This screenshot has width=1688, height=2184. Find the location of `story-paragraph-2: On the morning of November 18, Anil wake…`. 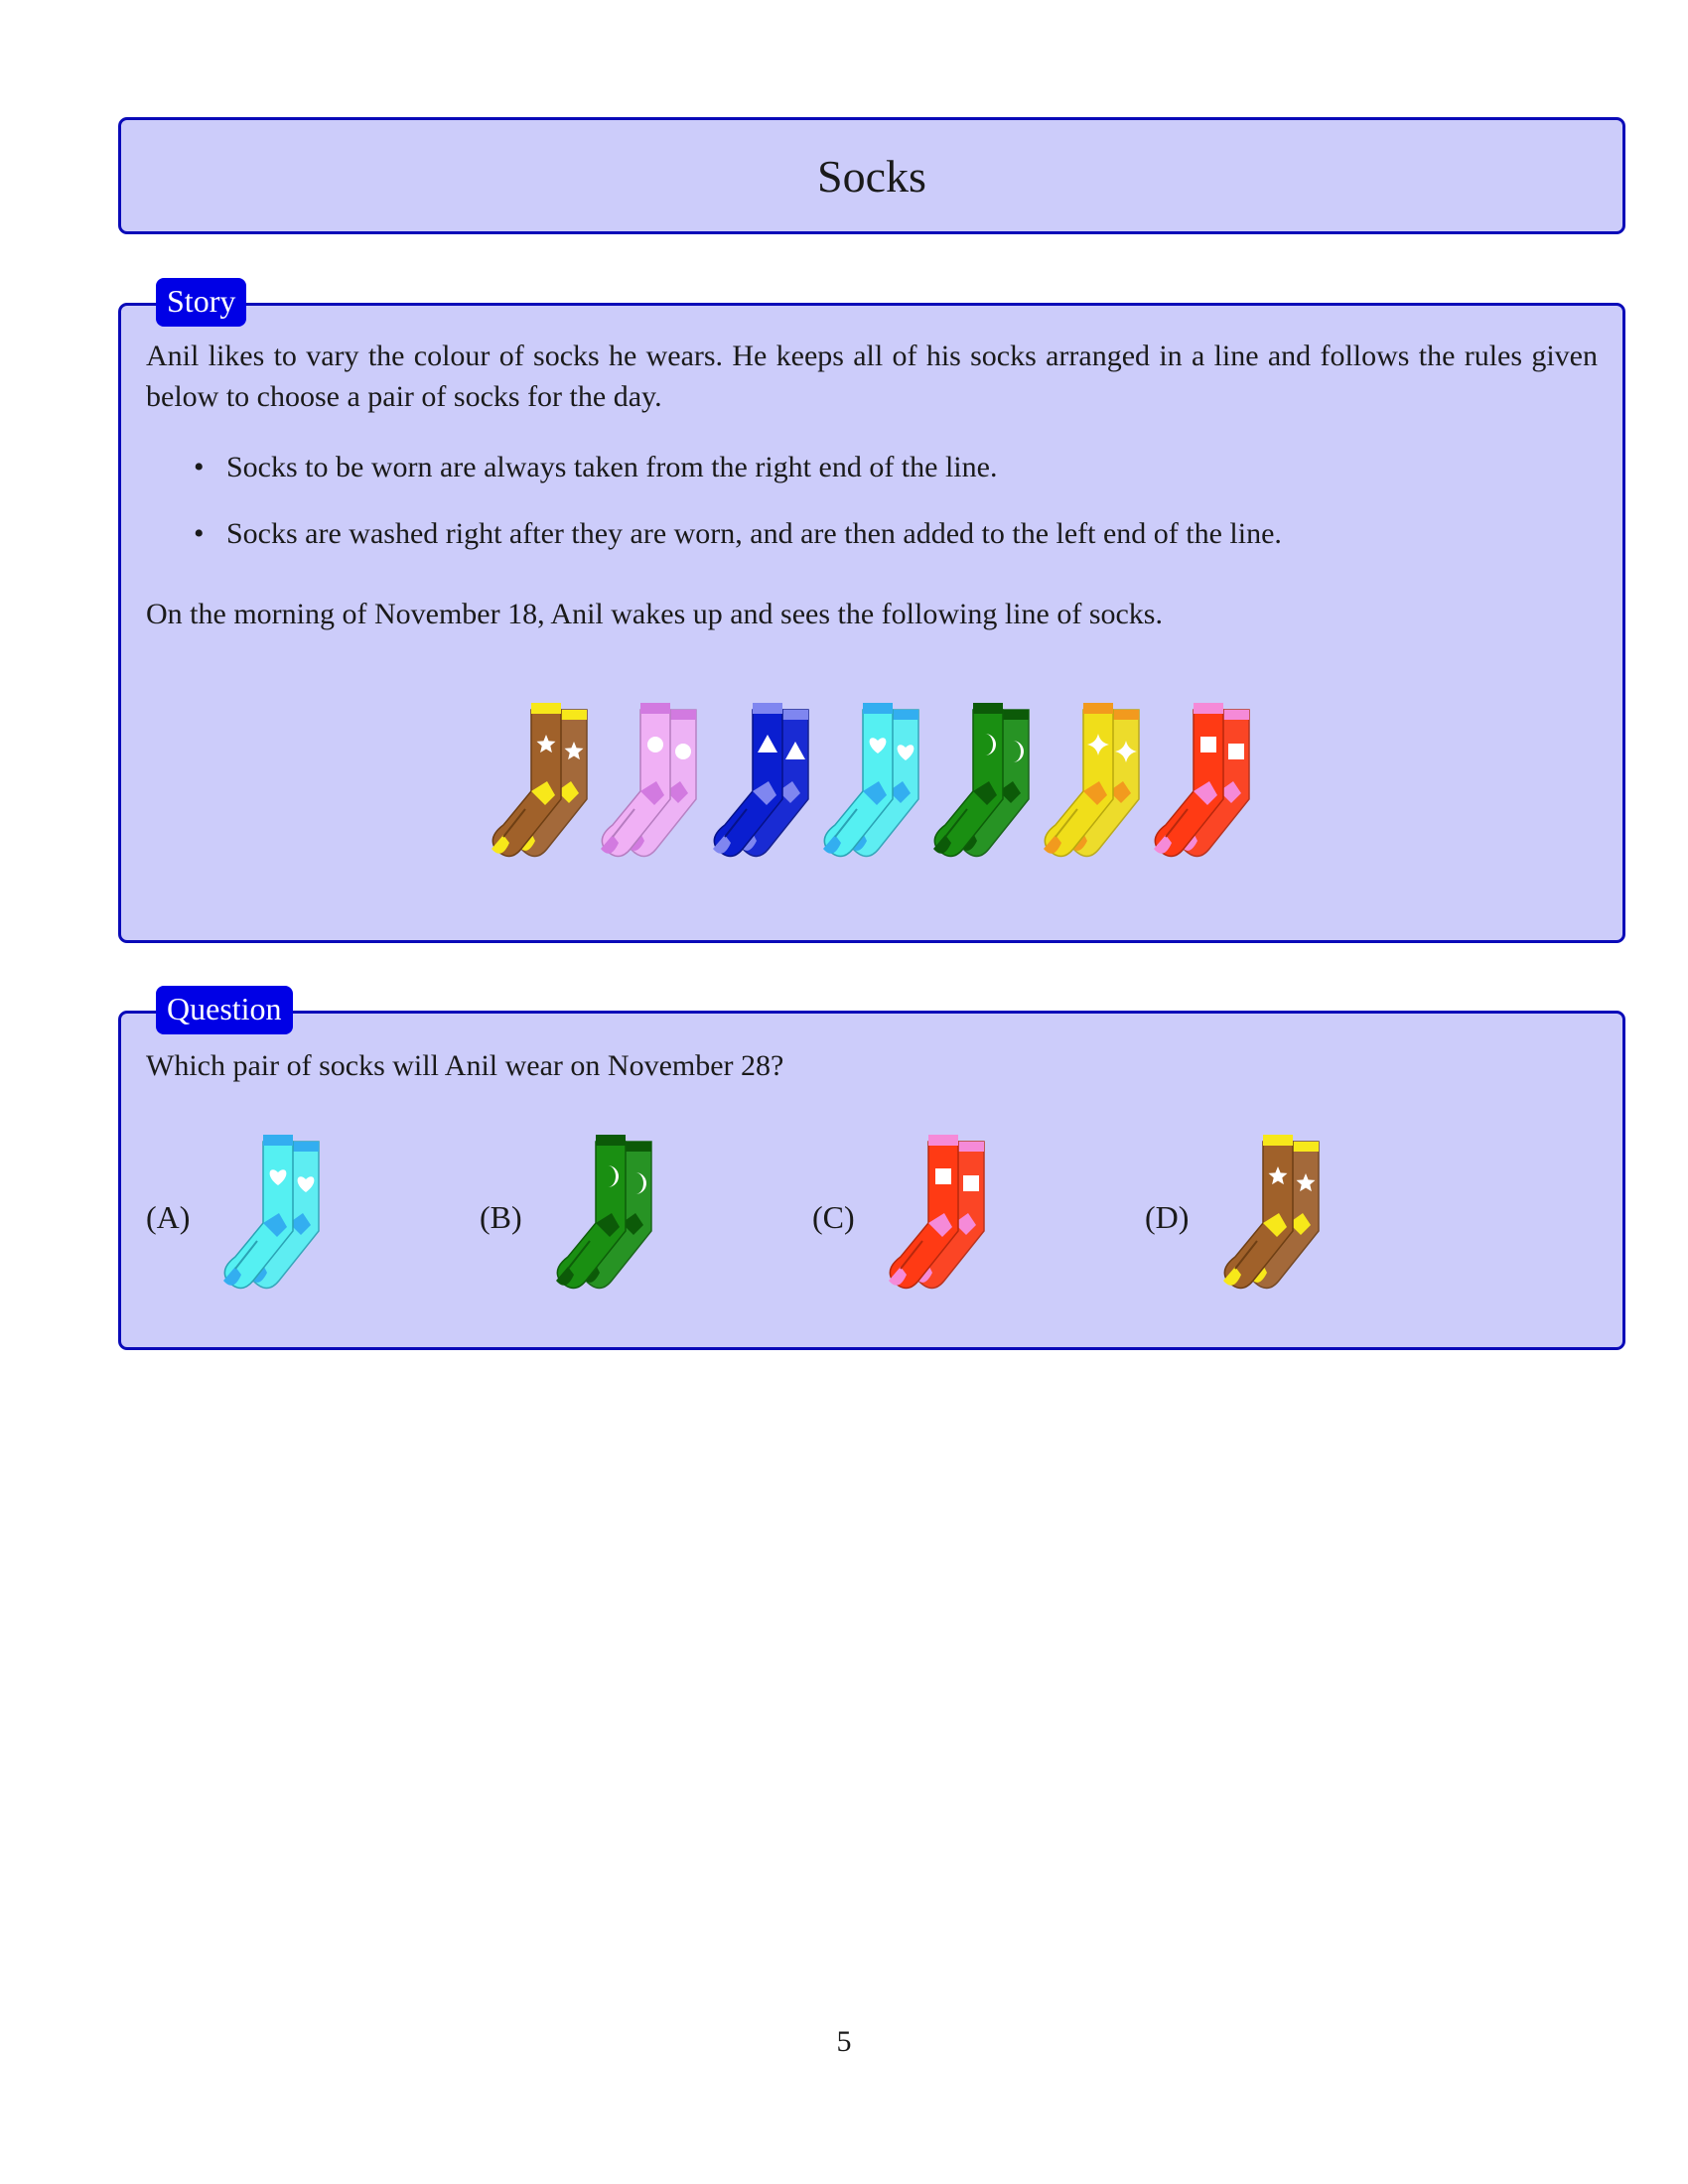

story-paragraph-2: On the morning of November 18, Anil wake… is located at coordinates (654, 614).